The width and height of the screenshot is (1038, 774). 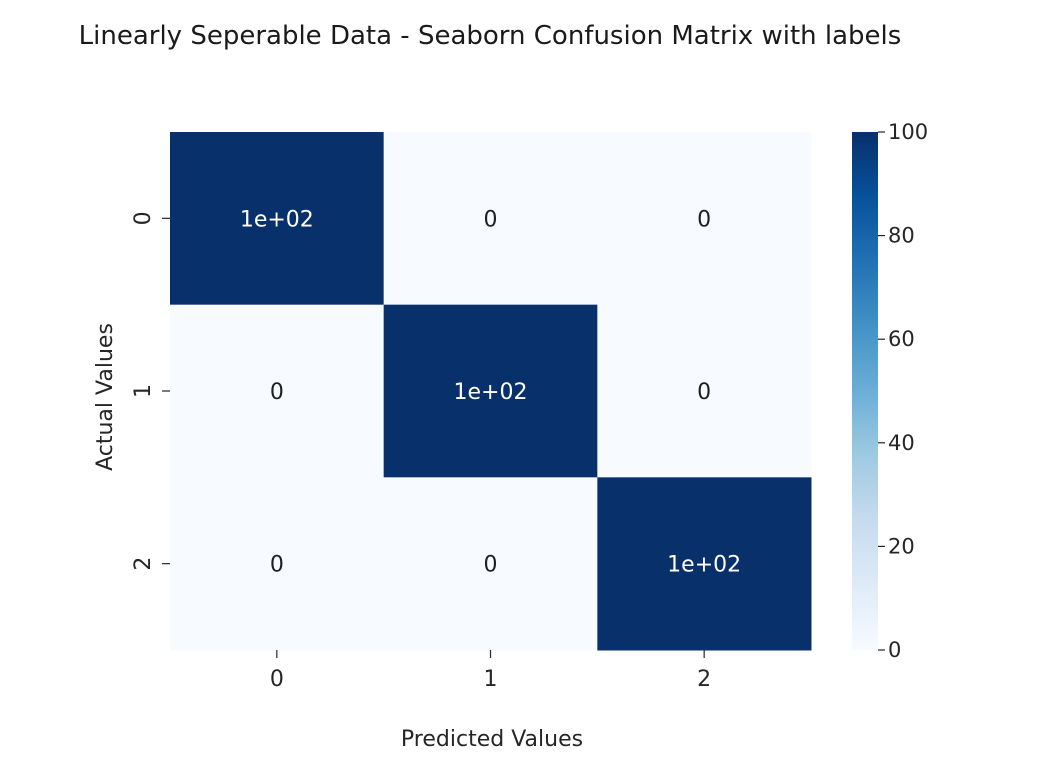 I want to click on y-axis-ticks: 0 1 2, so click(x=150, y=391).